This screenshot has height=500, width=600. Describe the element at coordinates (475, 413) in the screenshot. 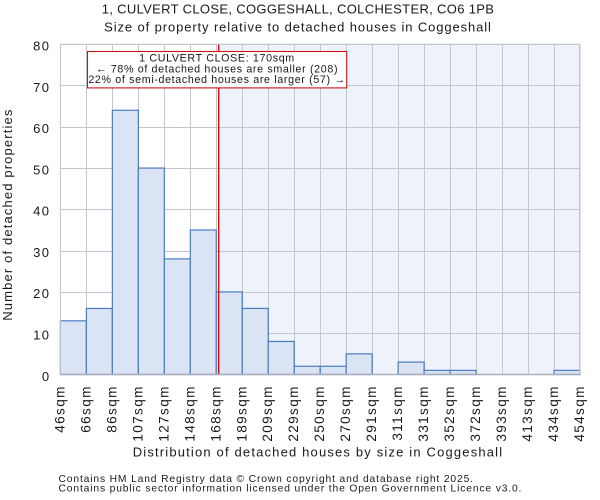

I see `svg-text: 372sqm` at that location.